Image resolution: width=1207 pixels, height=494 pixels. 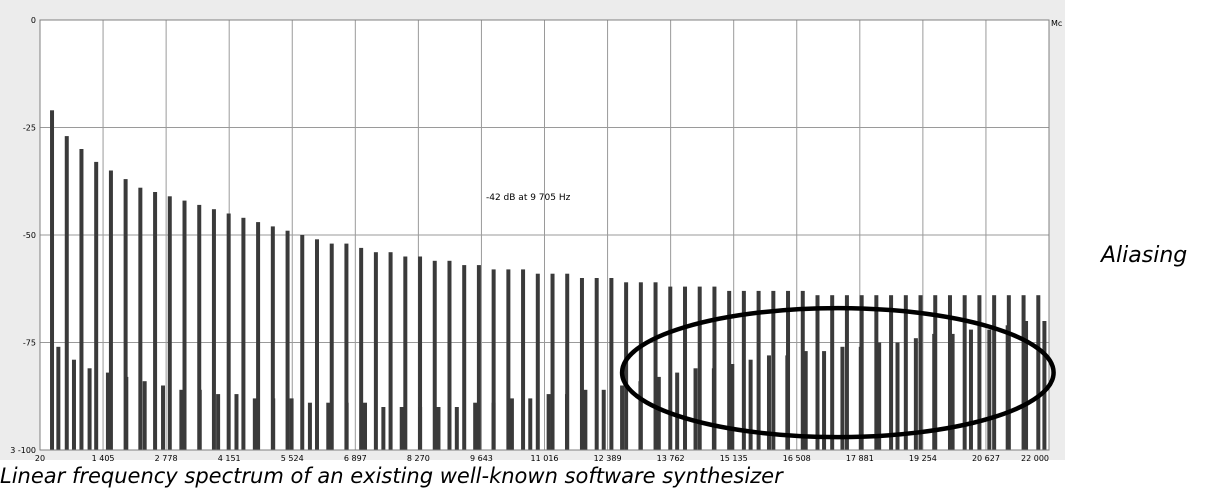 I want to click on x-tick-label: 9 643, so click(x=481, y=458).